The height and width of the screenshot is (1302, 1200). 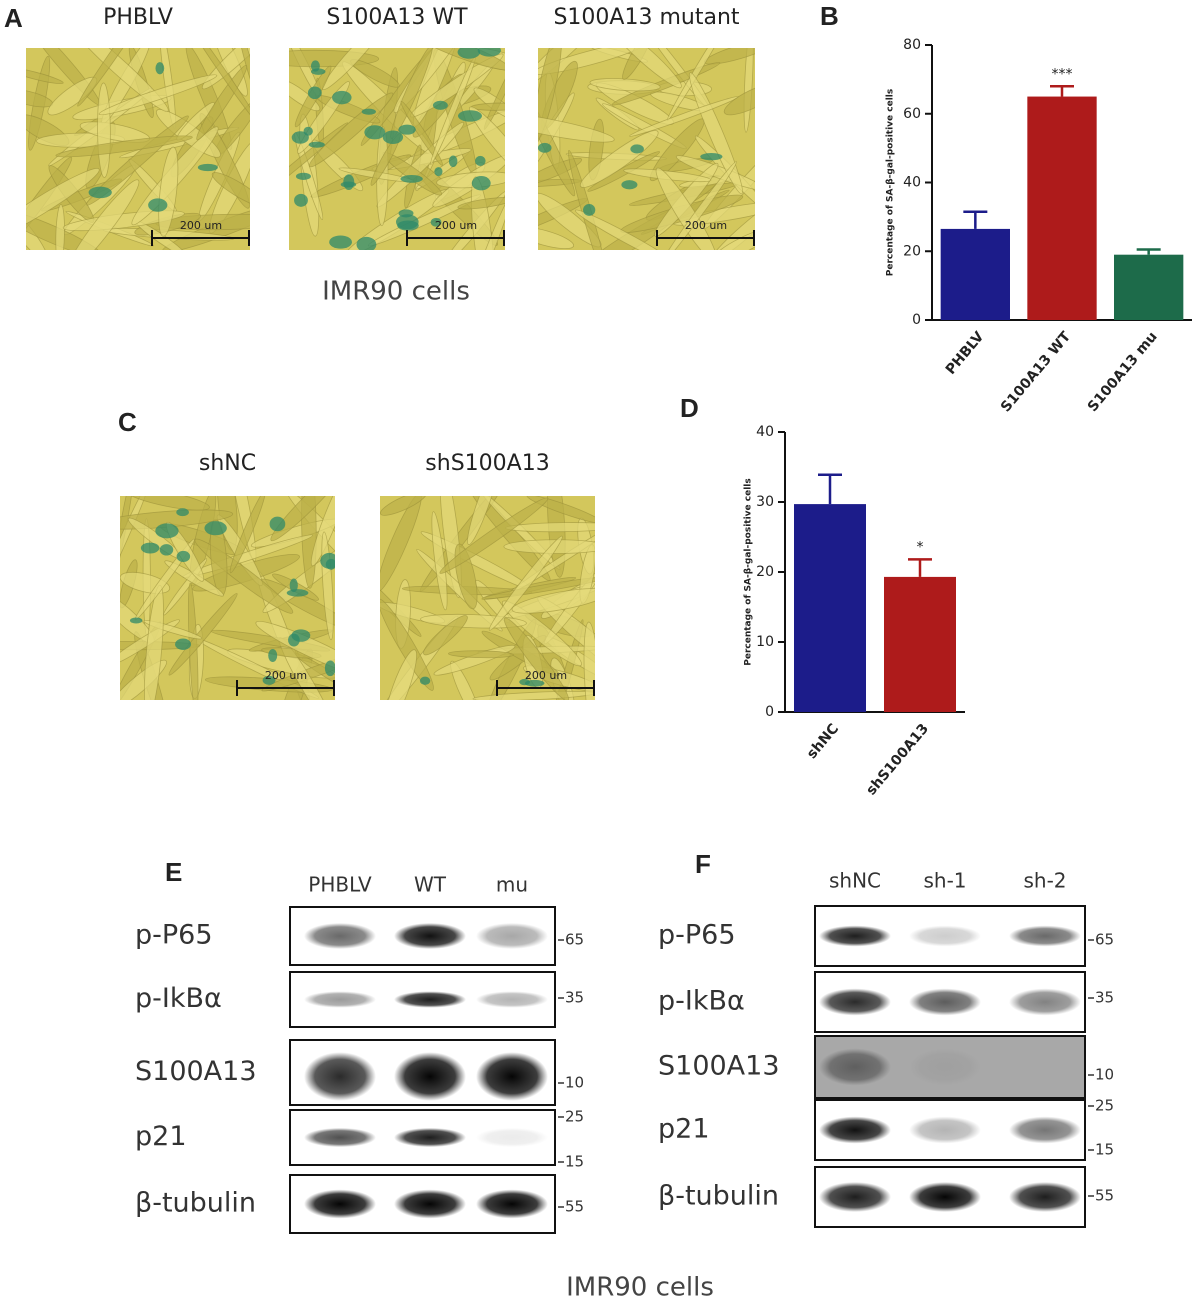 What do you see at coordinates (701, 1001) in the screenshot?
I see `row-label: p-IkBα` at bounding box center [701, 1001].